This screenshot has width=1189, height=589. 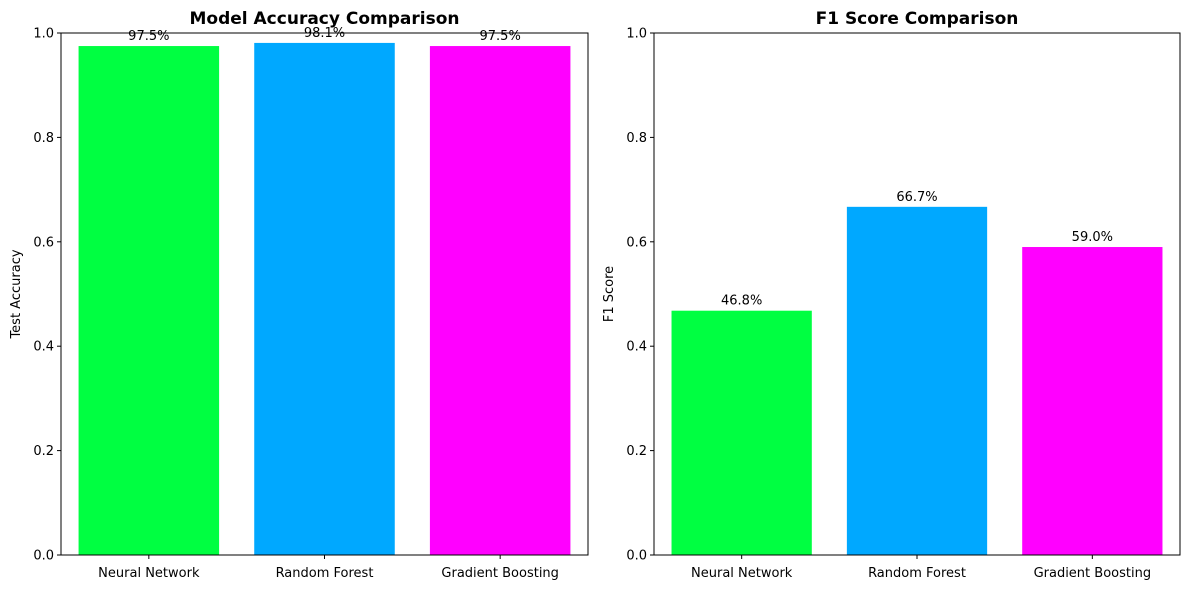 What do you see at coordinates (609, 294) in the screenshot?
I see `y-axis-label: F1 Score` at bounding box center [609, 294].